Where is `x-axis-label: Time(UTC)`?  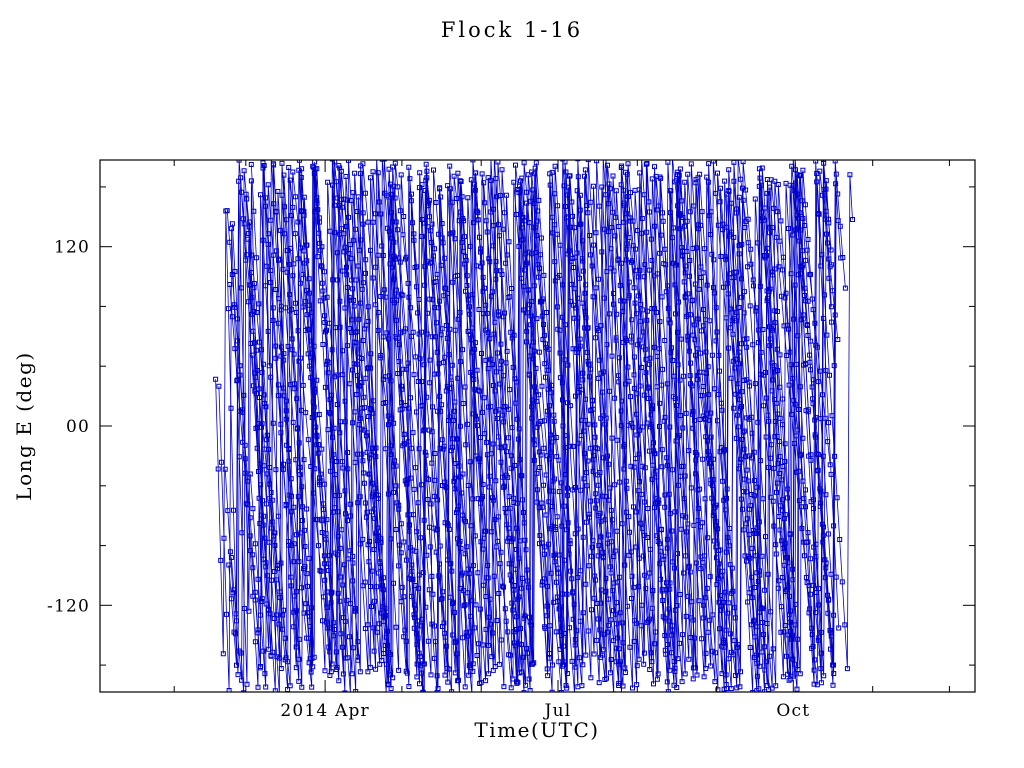
x-axis-label: Time(UTC) is located at coordinates (537, 730).